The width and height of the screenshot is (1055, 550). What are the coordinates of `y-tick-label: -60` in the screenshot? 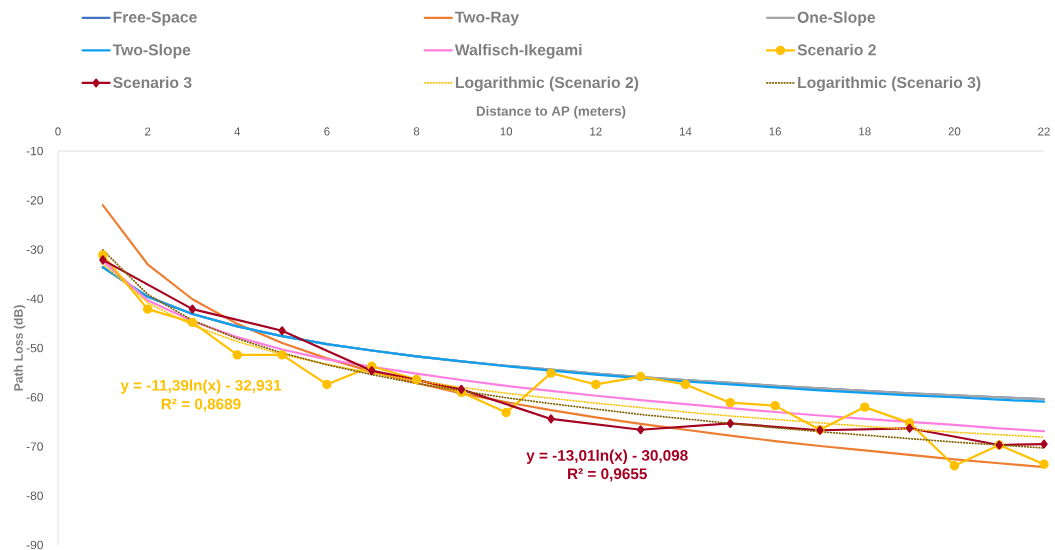 It's located at (34, 397).